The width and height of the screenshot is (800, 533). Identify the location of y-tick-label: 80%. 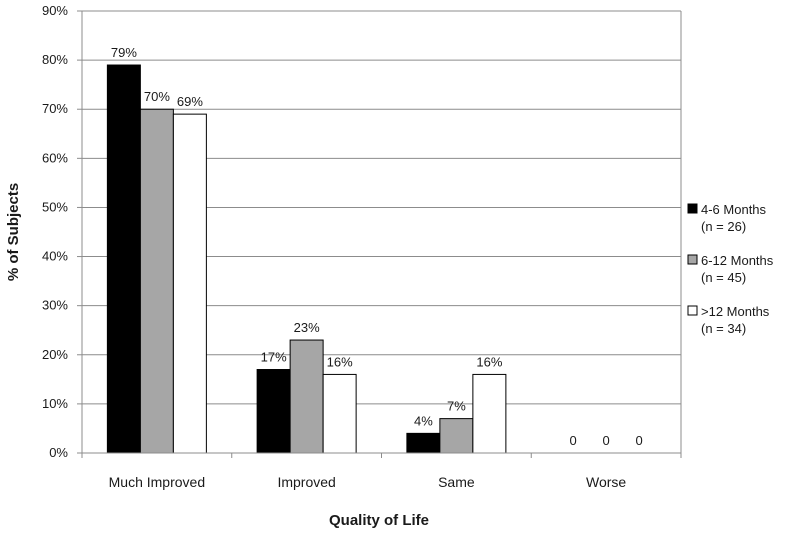
(55, 59).